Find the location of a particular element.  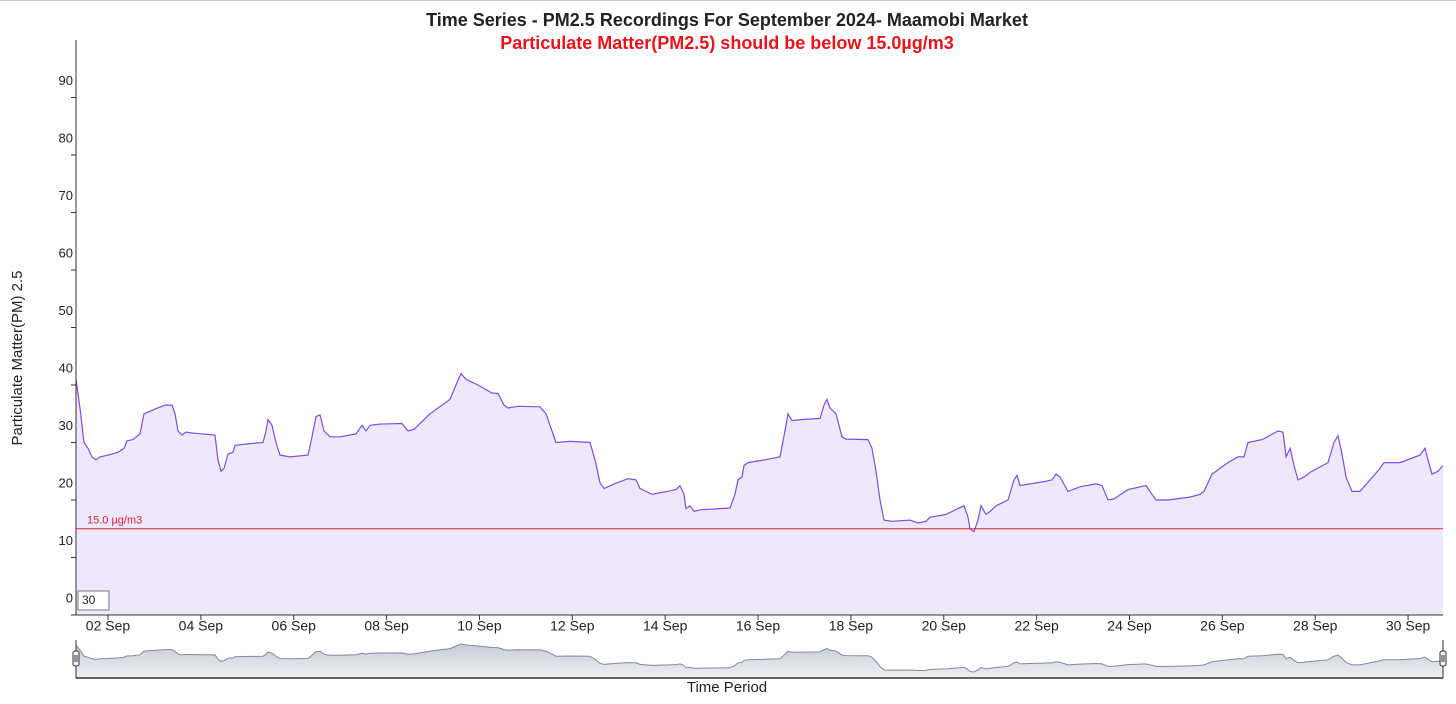

range-input is located at coordinates (93, 600).